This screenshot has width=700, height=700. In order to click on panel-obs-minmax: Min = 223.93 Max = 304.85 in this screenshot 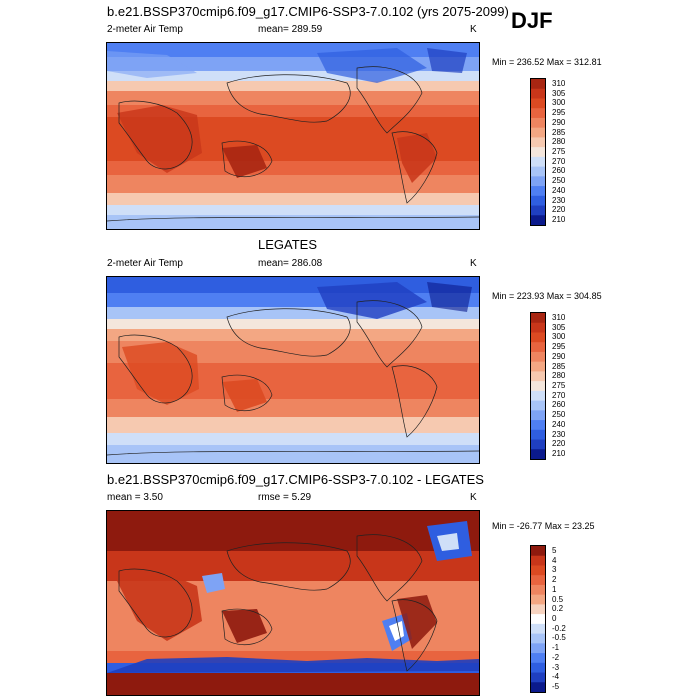, I will do `click(547, 296)`.